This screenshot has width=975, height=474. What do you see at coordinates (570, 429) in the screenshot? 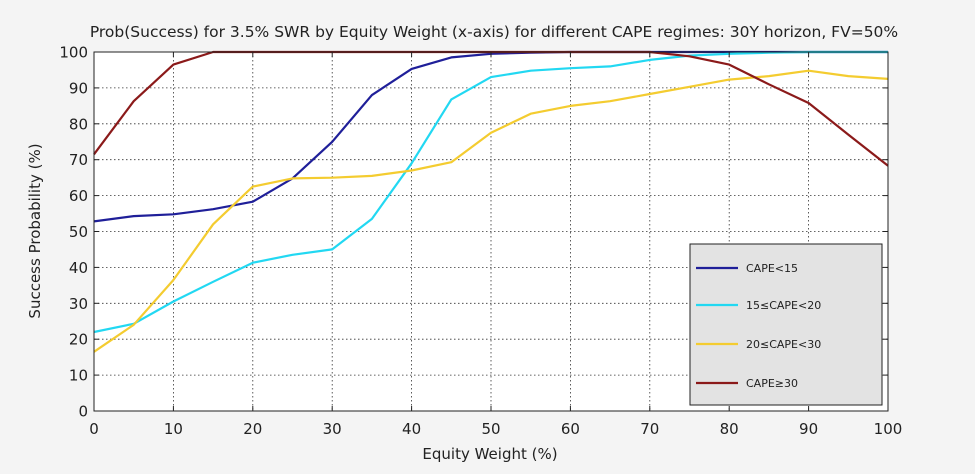
I see `x-tick-label: 60` at bounding box center [570, 429].